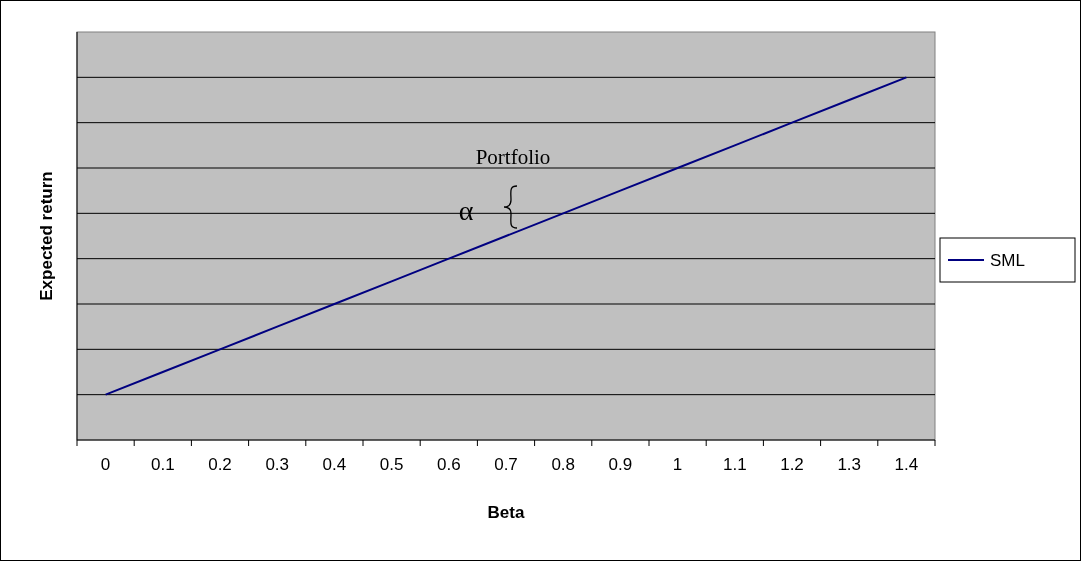  I want to click on x-tick-label: 1, so click(677, 464).